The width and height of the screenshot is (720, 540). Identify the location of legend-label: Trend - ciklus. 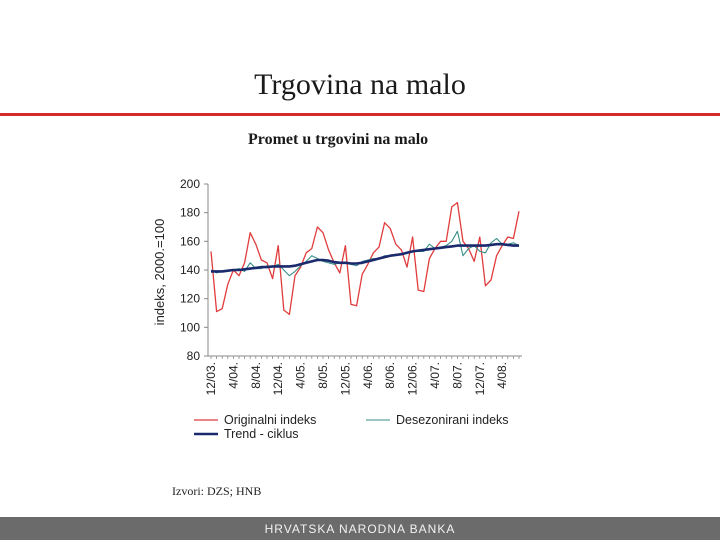
(261, 434).